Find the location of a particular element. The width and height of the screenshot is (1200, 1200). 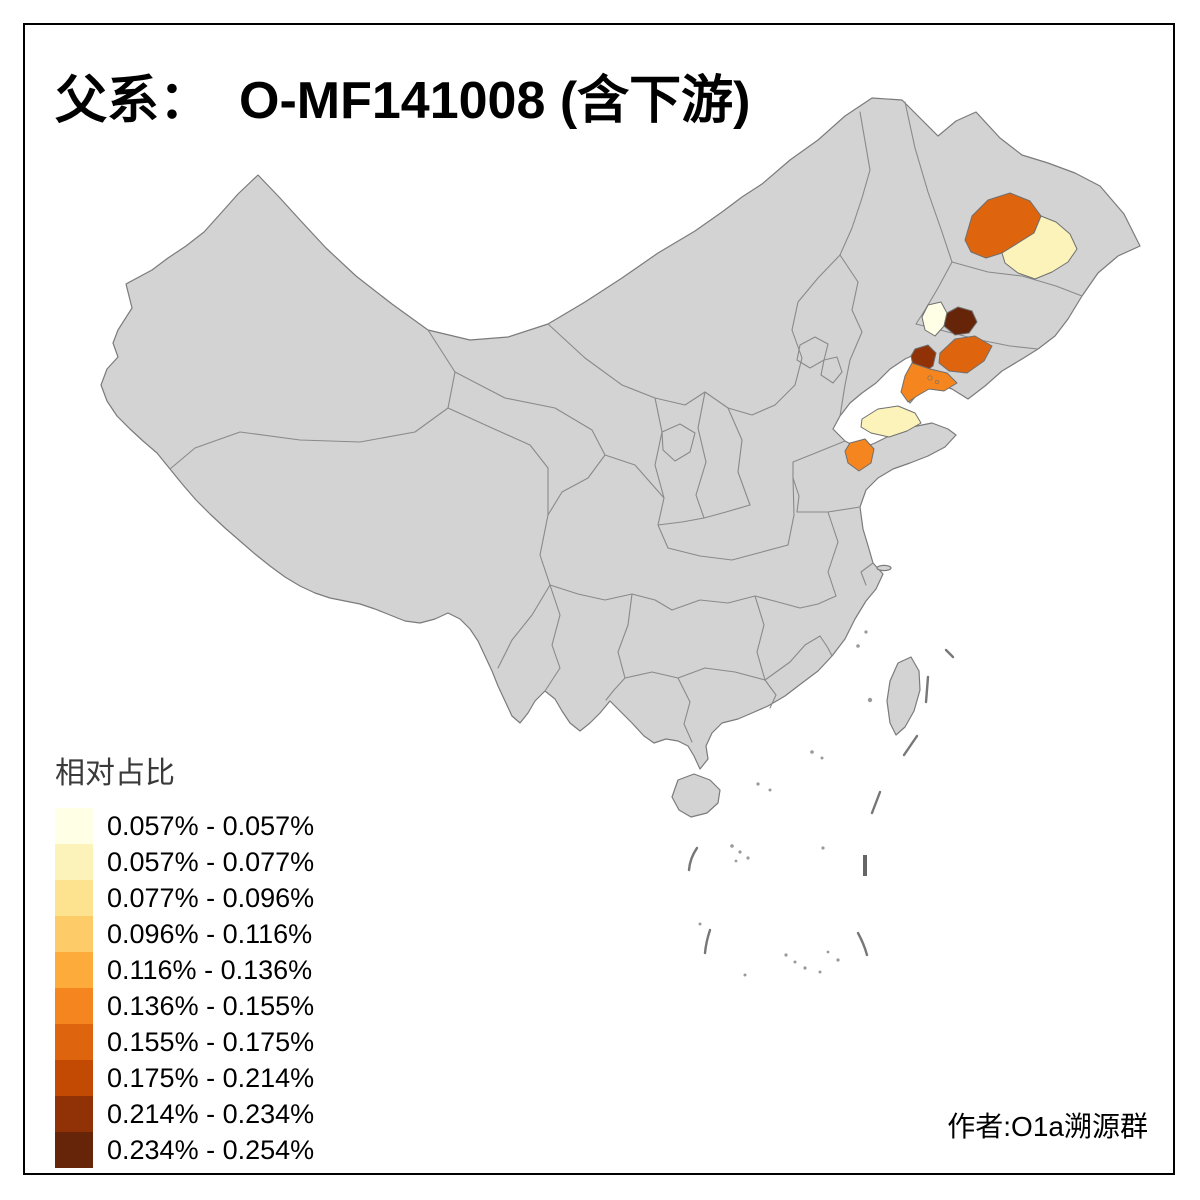

region-shandong-peninsula is located at coordinates (891, 421).